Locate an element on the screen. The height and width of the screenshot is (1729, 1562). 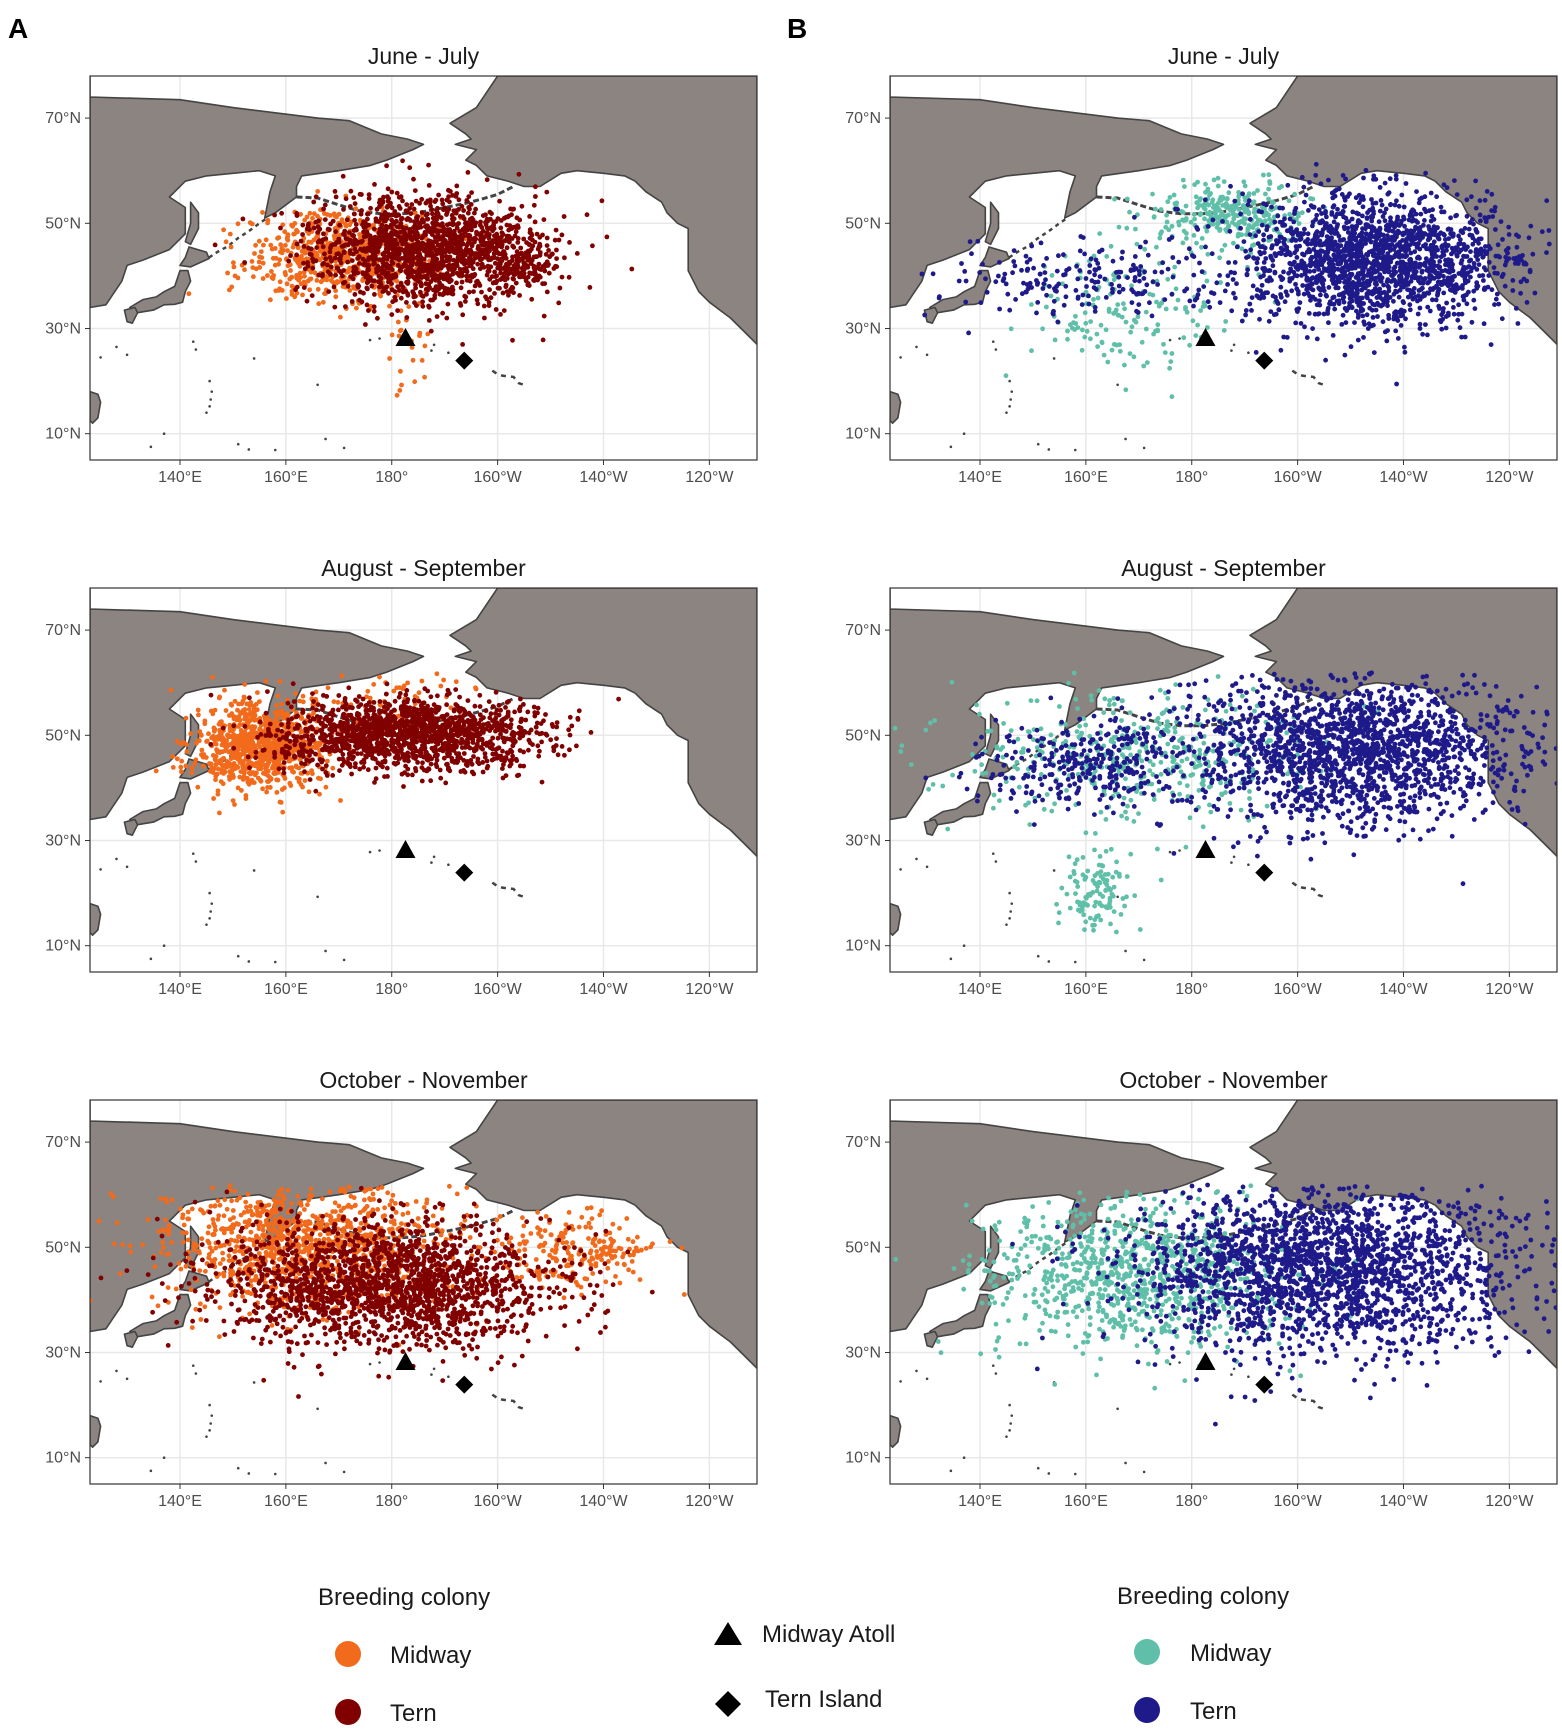
x-tick-label: 140°W is located at coordinates (603, 477).